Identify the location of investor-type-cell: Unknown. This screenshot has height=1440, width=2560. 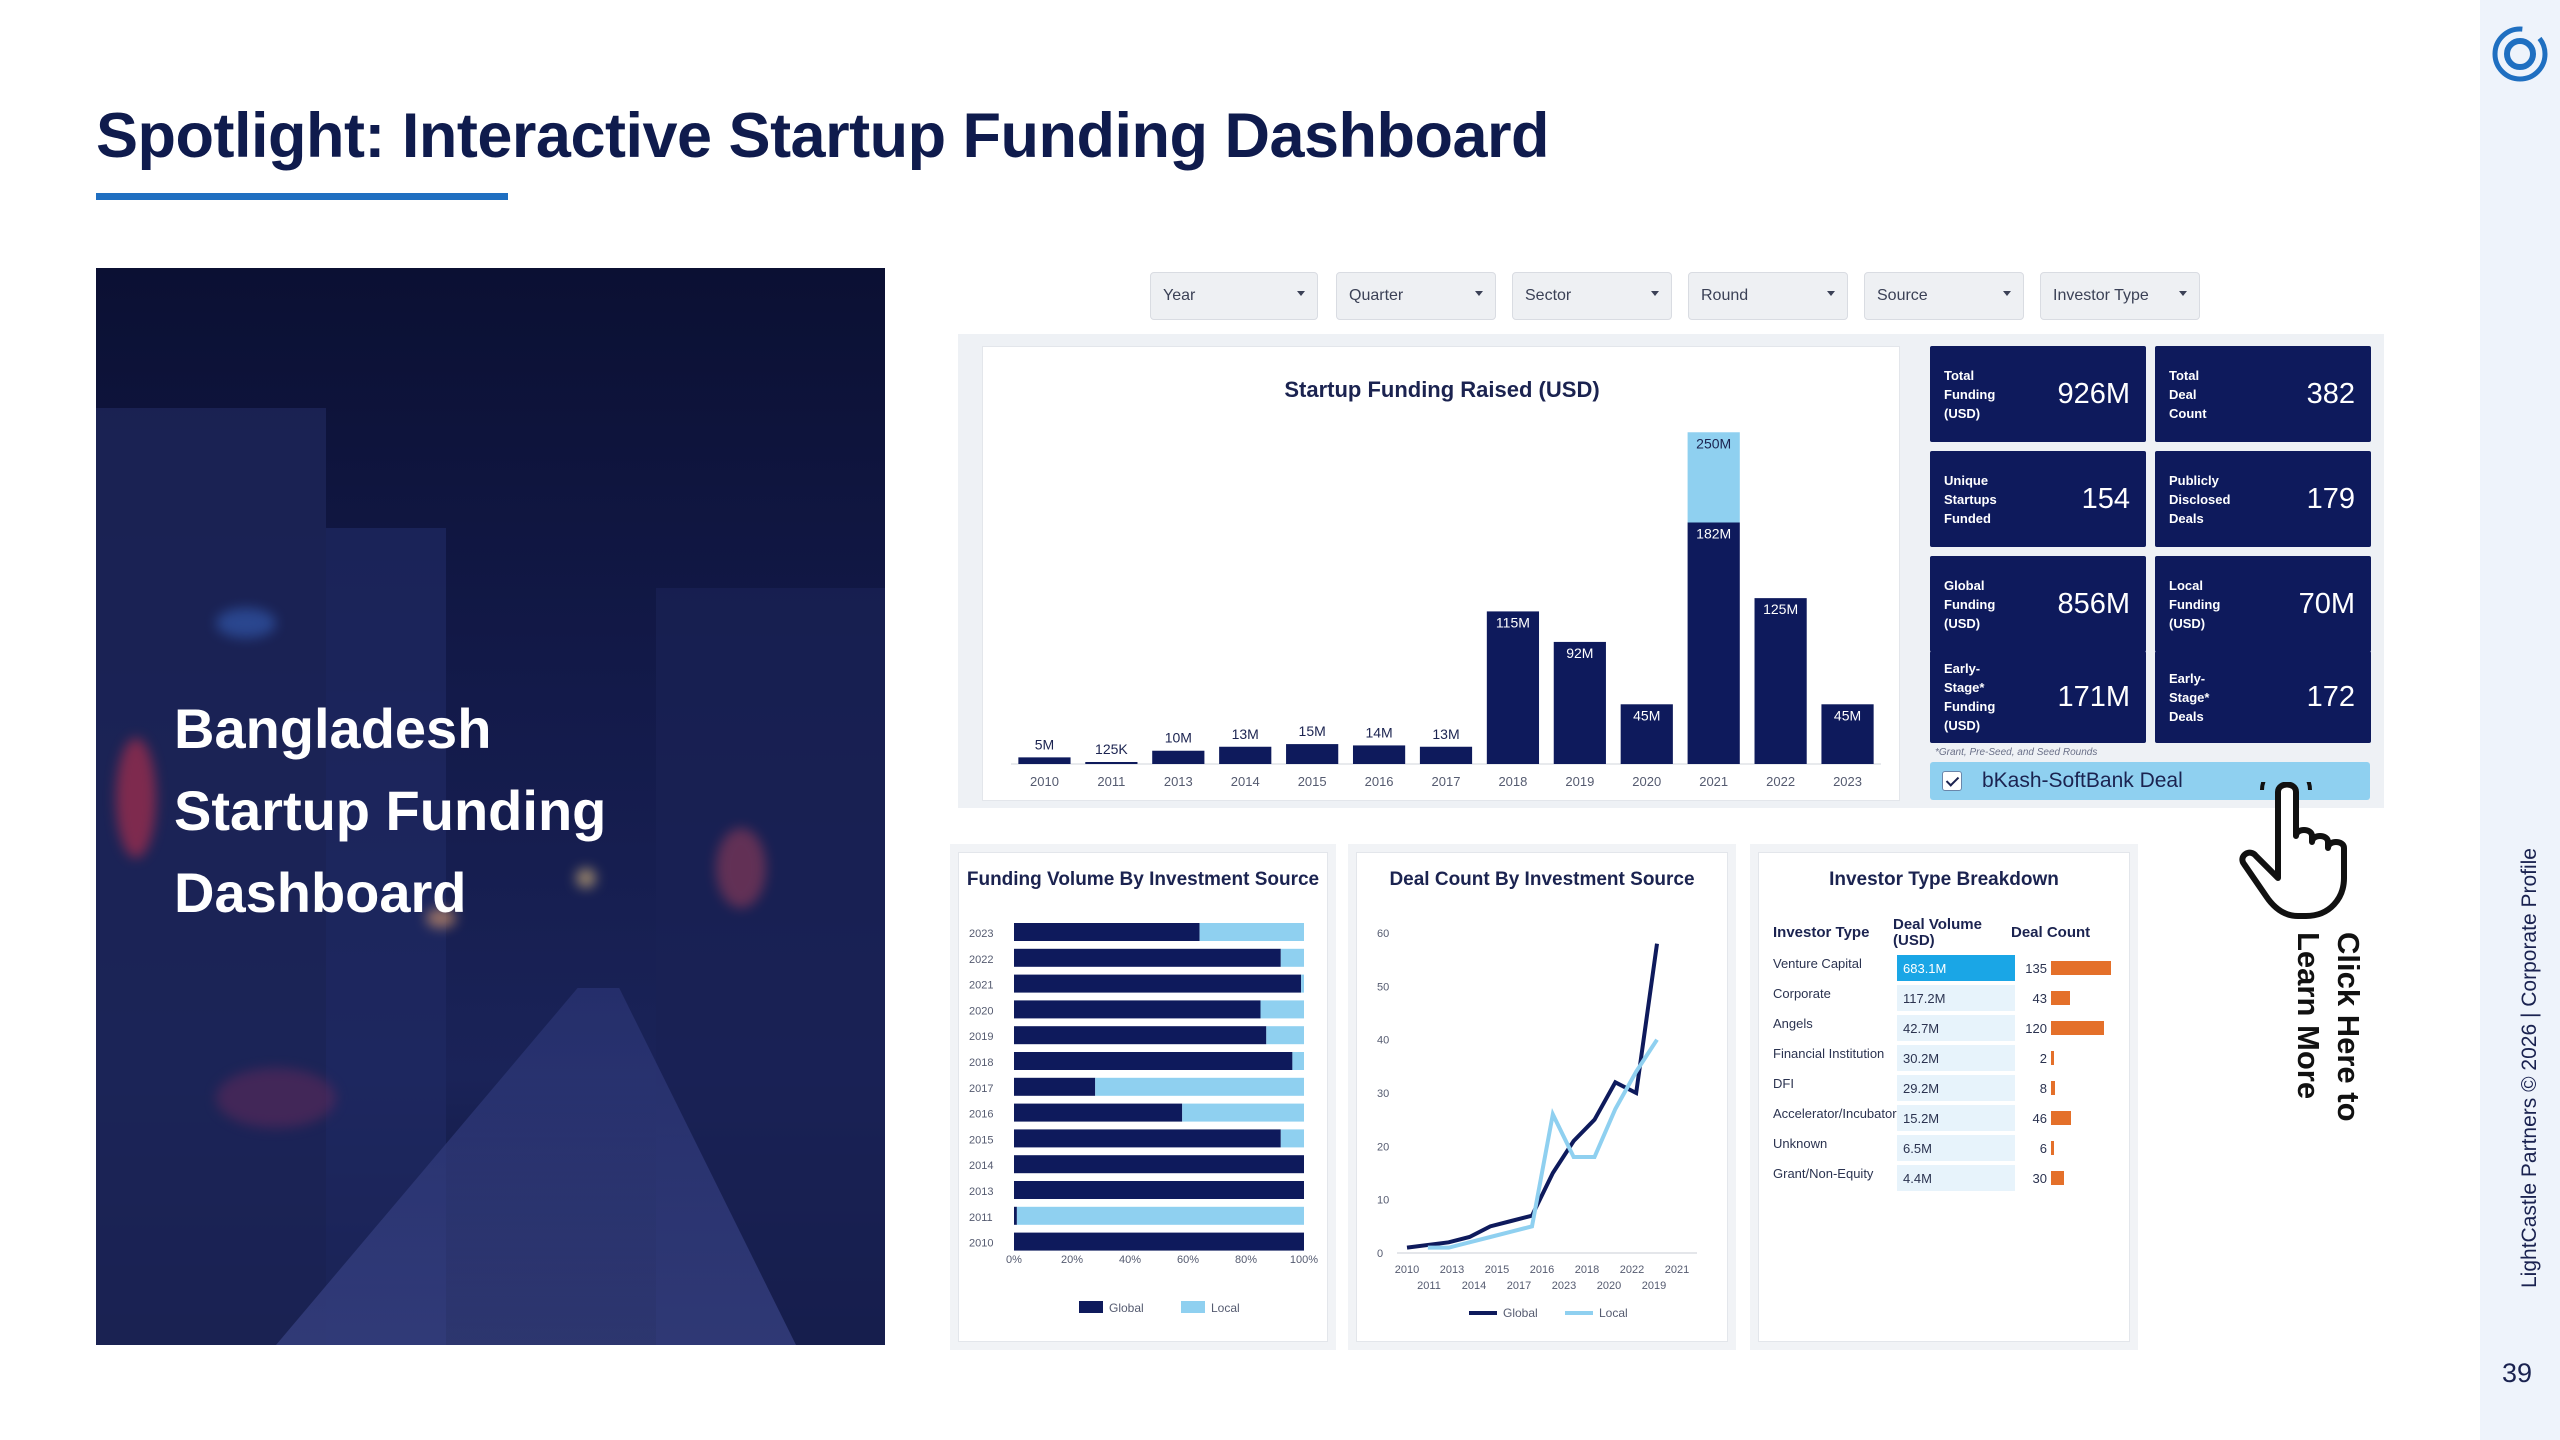
(1800, 1143).